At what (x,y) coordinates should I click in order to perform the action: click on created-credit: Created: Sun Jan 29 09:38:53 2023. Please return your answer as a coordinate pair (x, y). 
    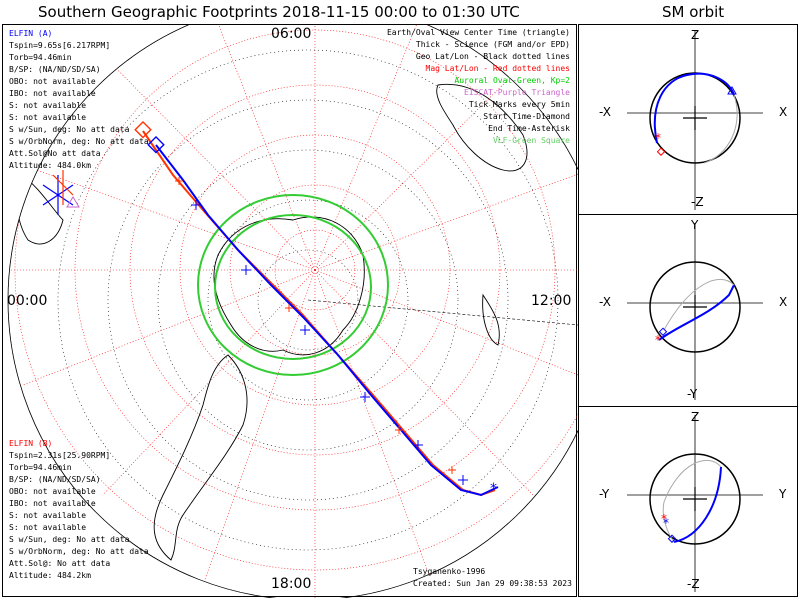
    Looking at the image, I should click on (492, 583).